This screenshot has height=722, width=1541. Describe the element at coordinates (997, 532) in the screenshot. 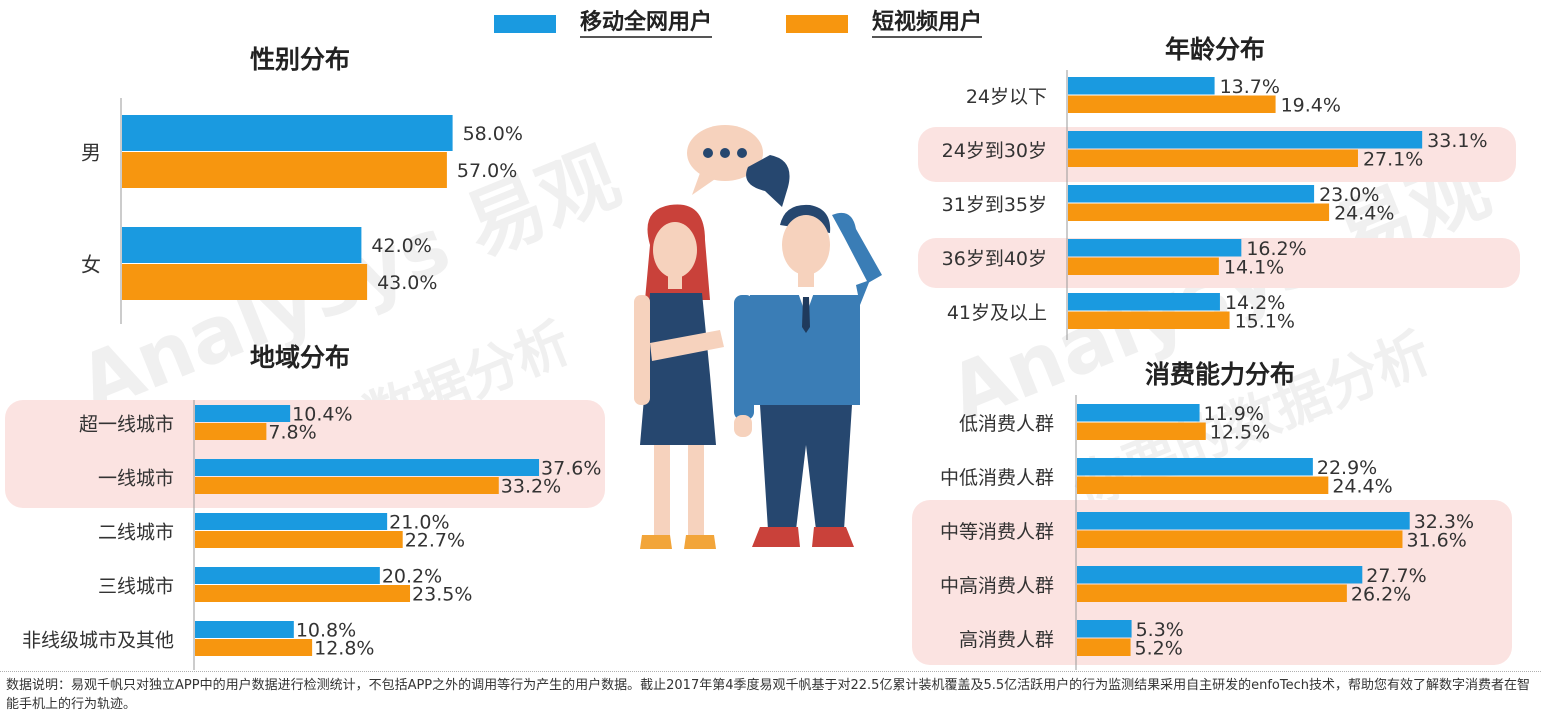

I see `consumption-category-label: 中等消费人群` at that location.